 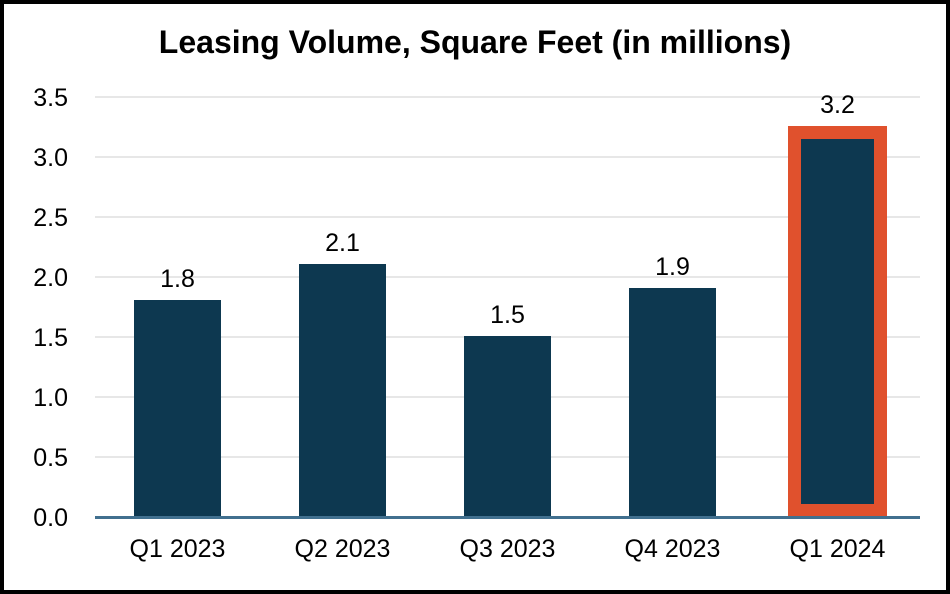 What do you see at coordinates (672, 402) in the screenshot?
I see `bar-q4-2023` at bounding box center [672, 402].